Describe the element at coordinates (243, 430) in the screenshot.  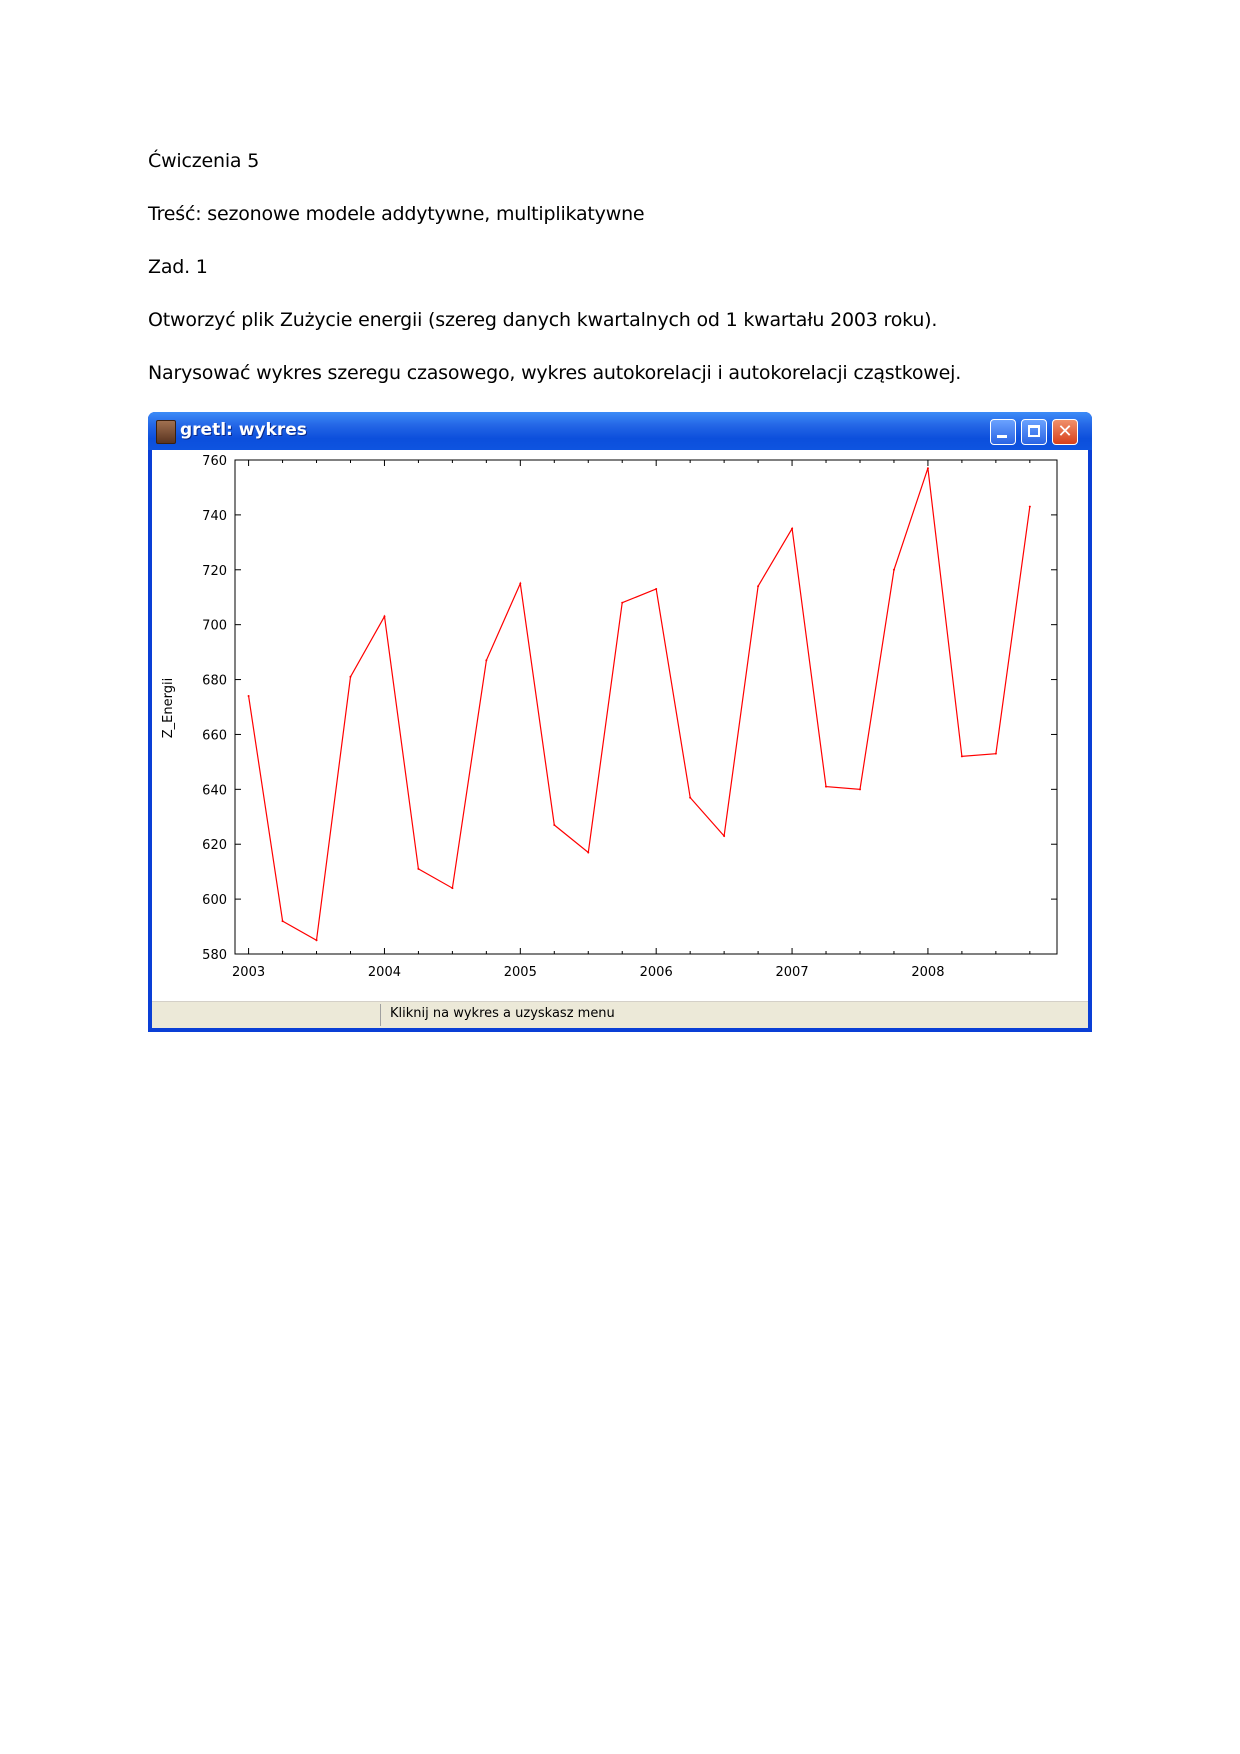
I see `window-title: gretl: wykres` at that location.